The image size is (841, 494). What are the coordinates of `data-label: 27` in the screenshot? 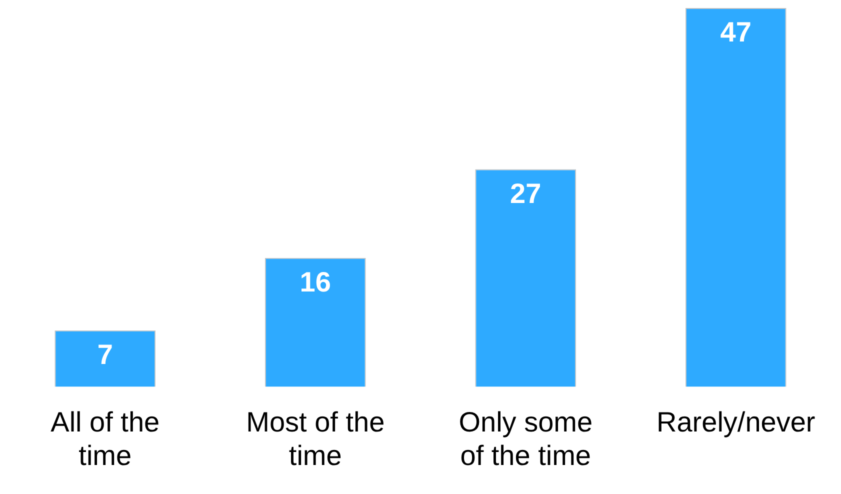 It's located at (526, 193).